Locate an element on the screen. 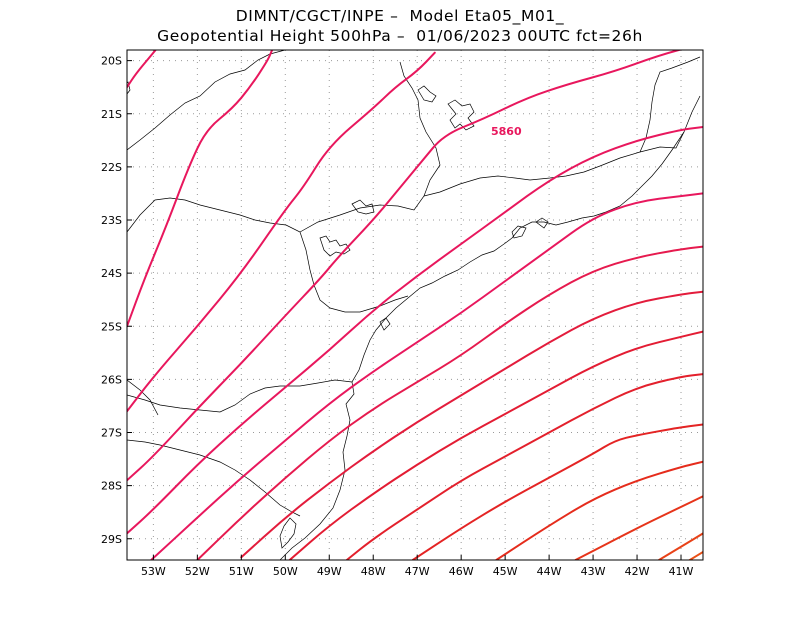 Image resolution: width=800 pixels, height=618 pixels. lon-tick-label: 42W is located at coordinates (637, 571).